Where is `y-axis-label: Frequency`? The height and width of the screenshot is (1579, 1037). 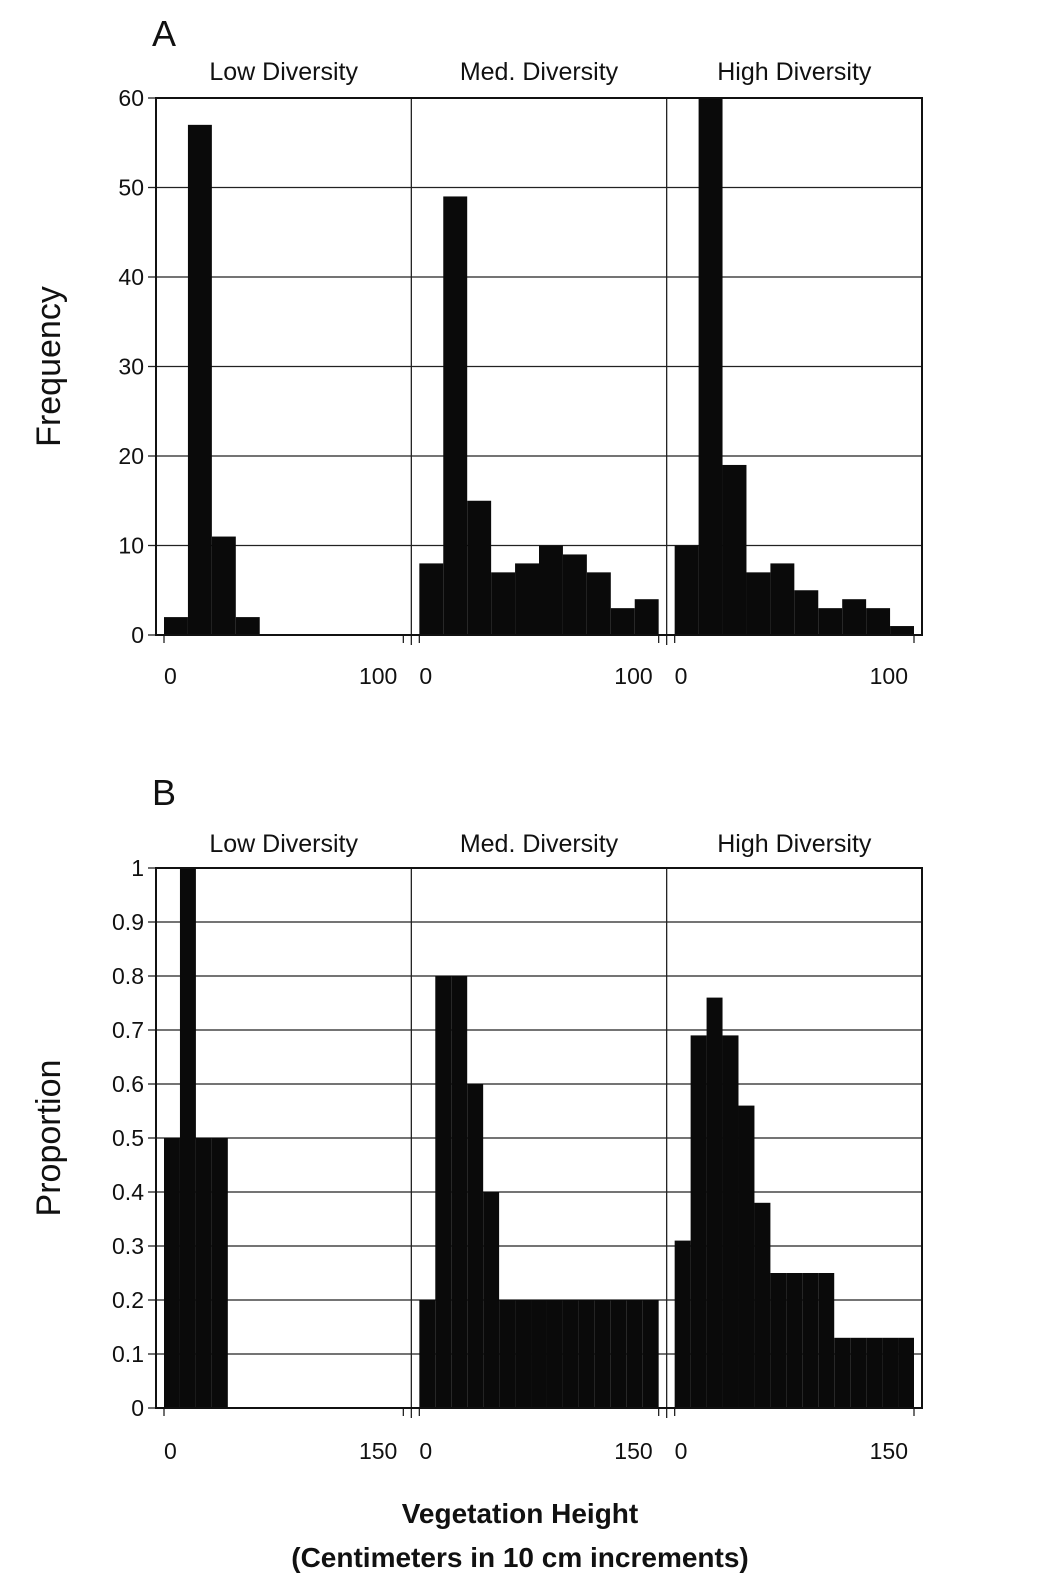
y-axis-label: Frequency is located at coordinates (49, 366).